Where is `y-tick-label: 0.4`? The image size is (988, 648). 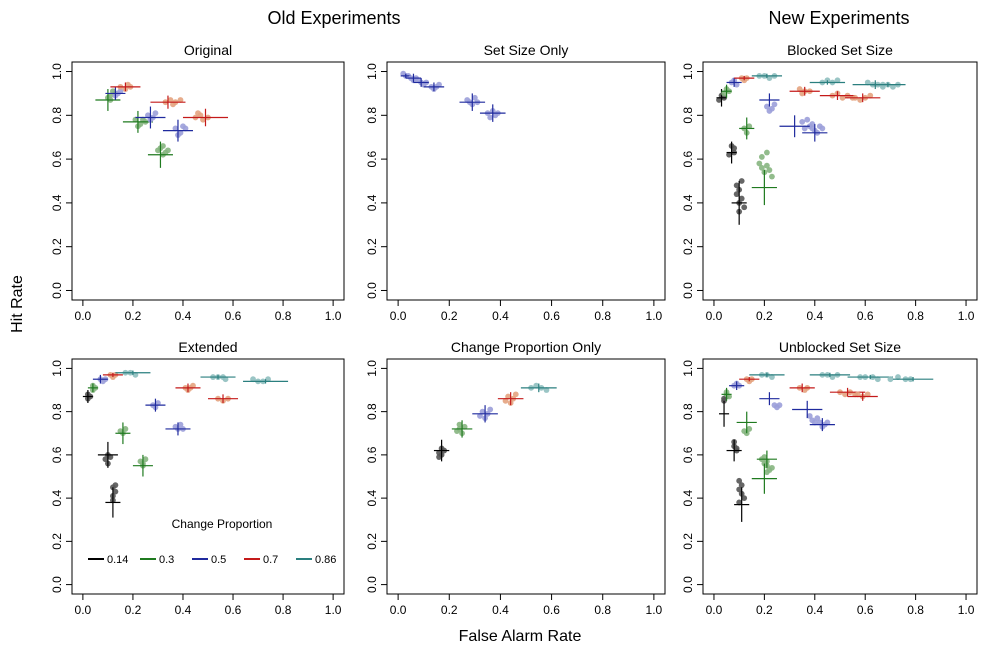
y-tick-label: 0.4 is located at coordinates (372, 497).